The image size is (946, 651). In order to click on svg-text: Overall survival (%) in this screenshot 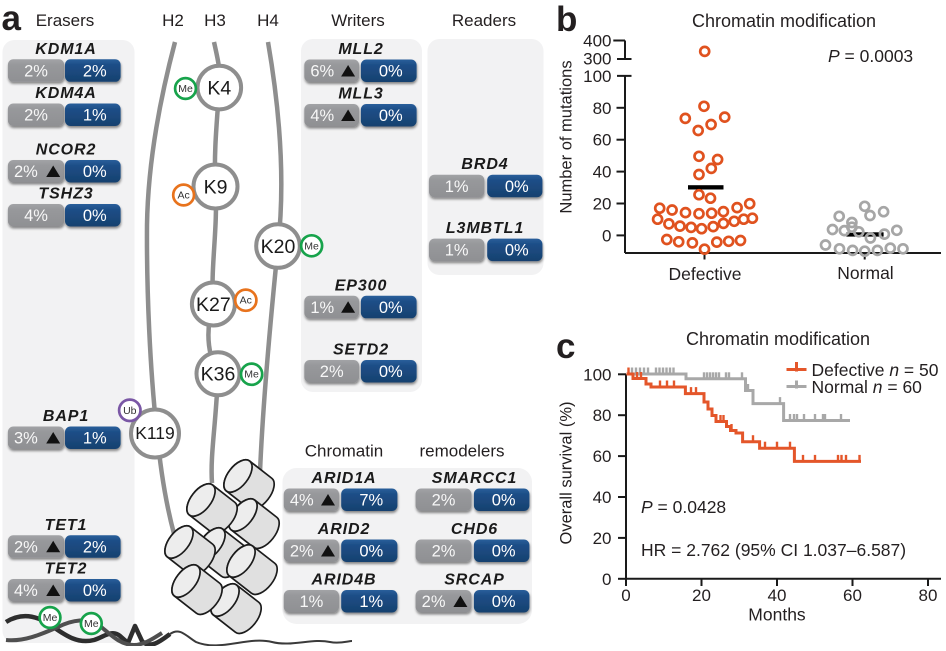, I will do `click(567, 472)`.